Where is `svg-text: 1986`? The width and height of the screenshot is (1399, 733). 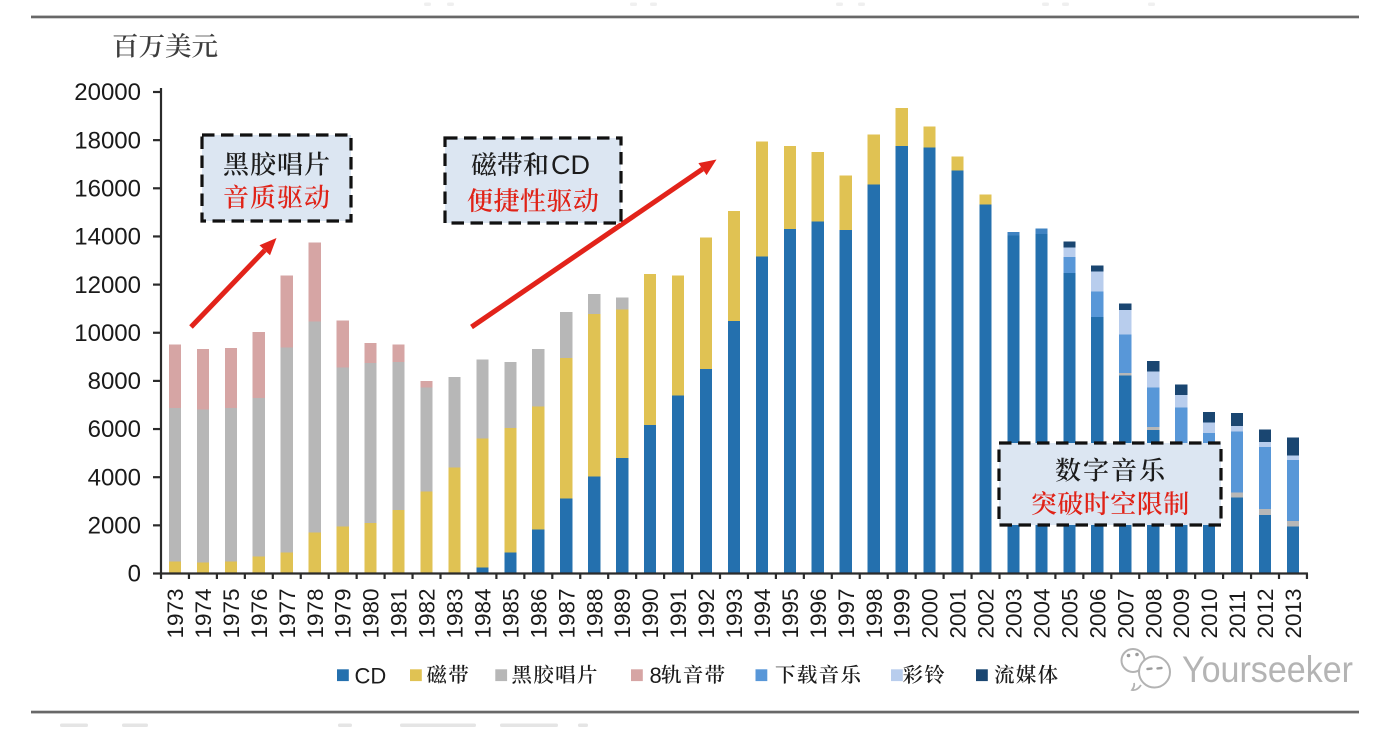 svg-text: 1986 is located at coordinates (538, 613).